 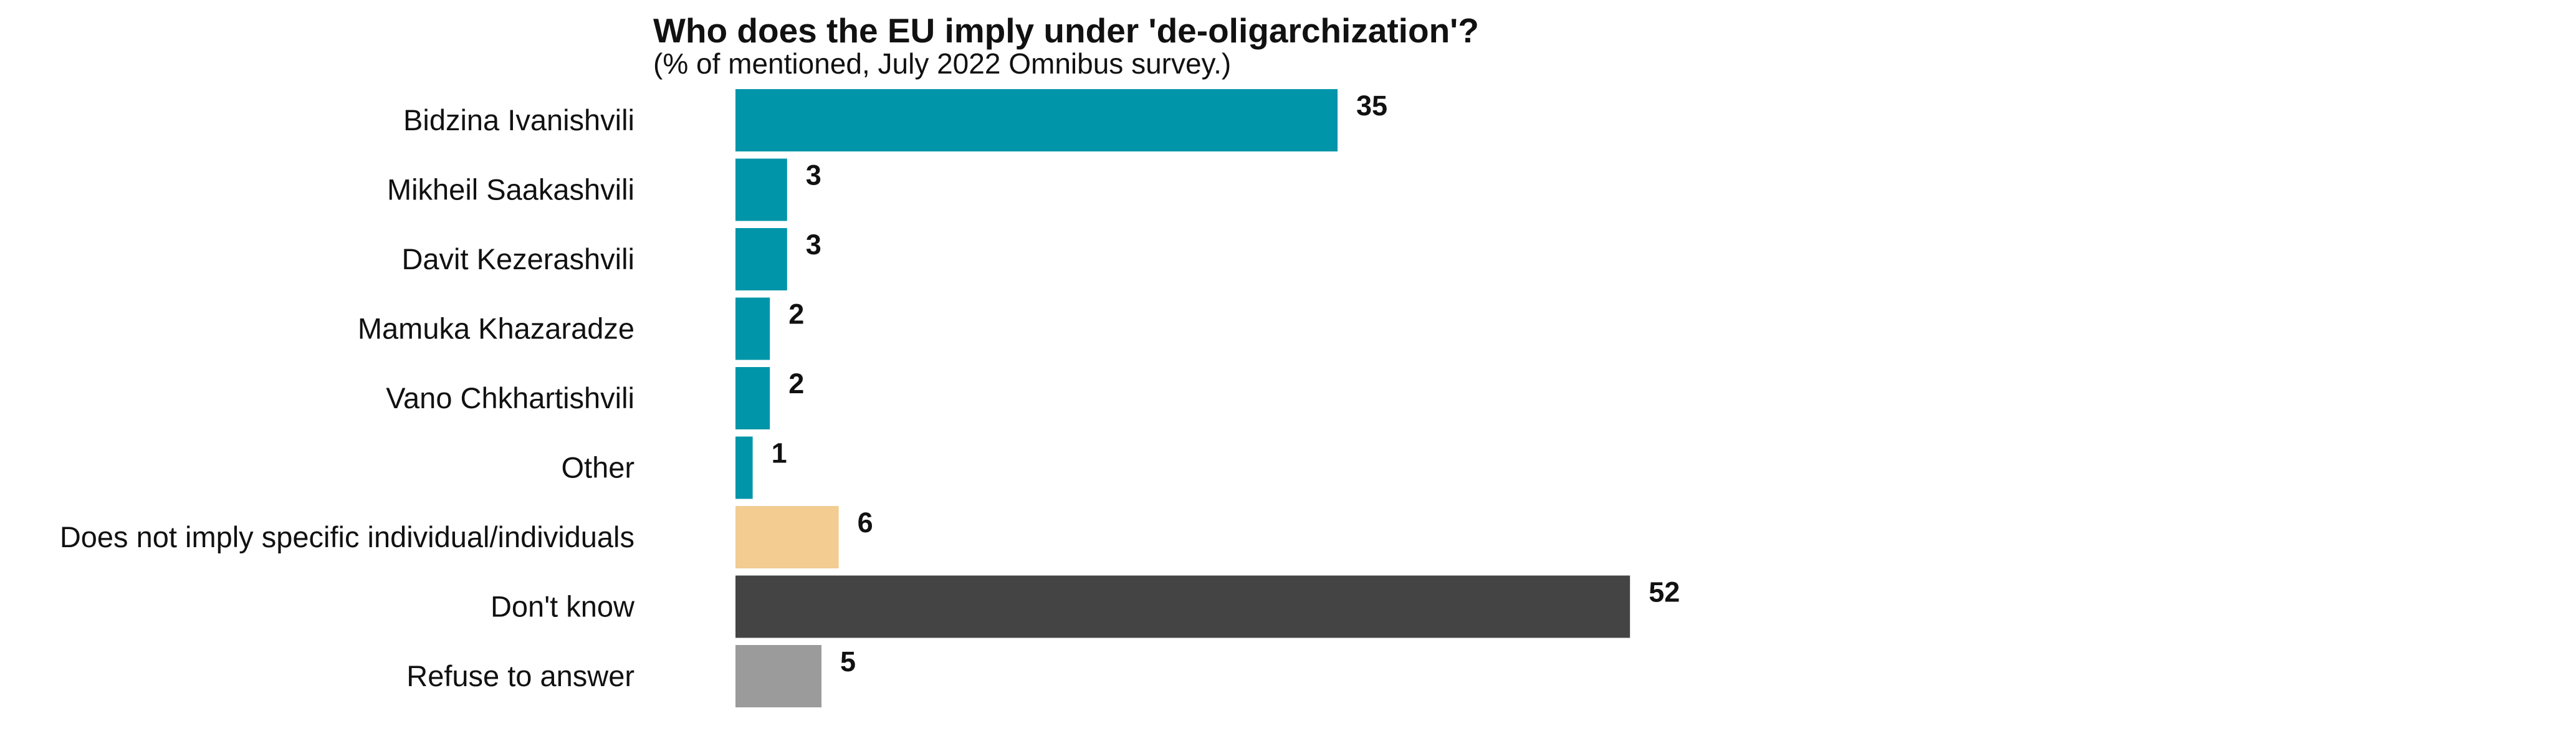 What do you see at coordinates (520, 675) in the screenshot?
I see `category-label: Refuse to answer` at bounding box center [520, 675].